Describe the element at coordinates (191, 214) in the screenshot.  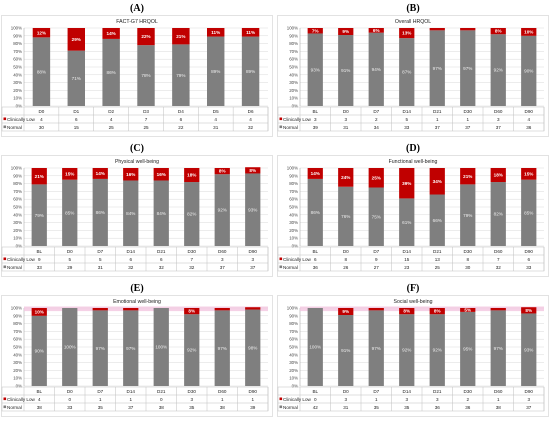
I see `data-label-normal: 82%` at that location.